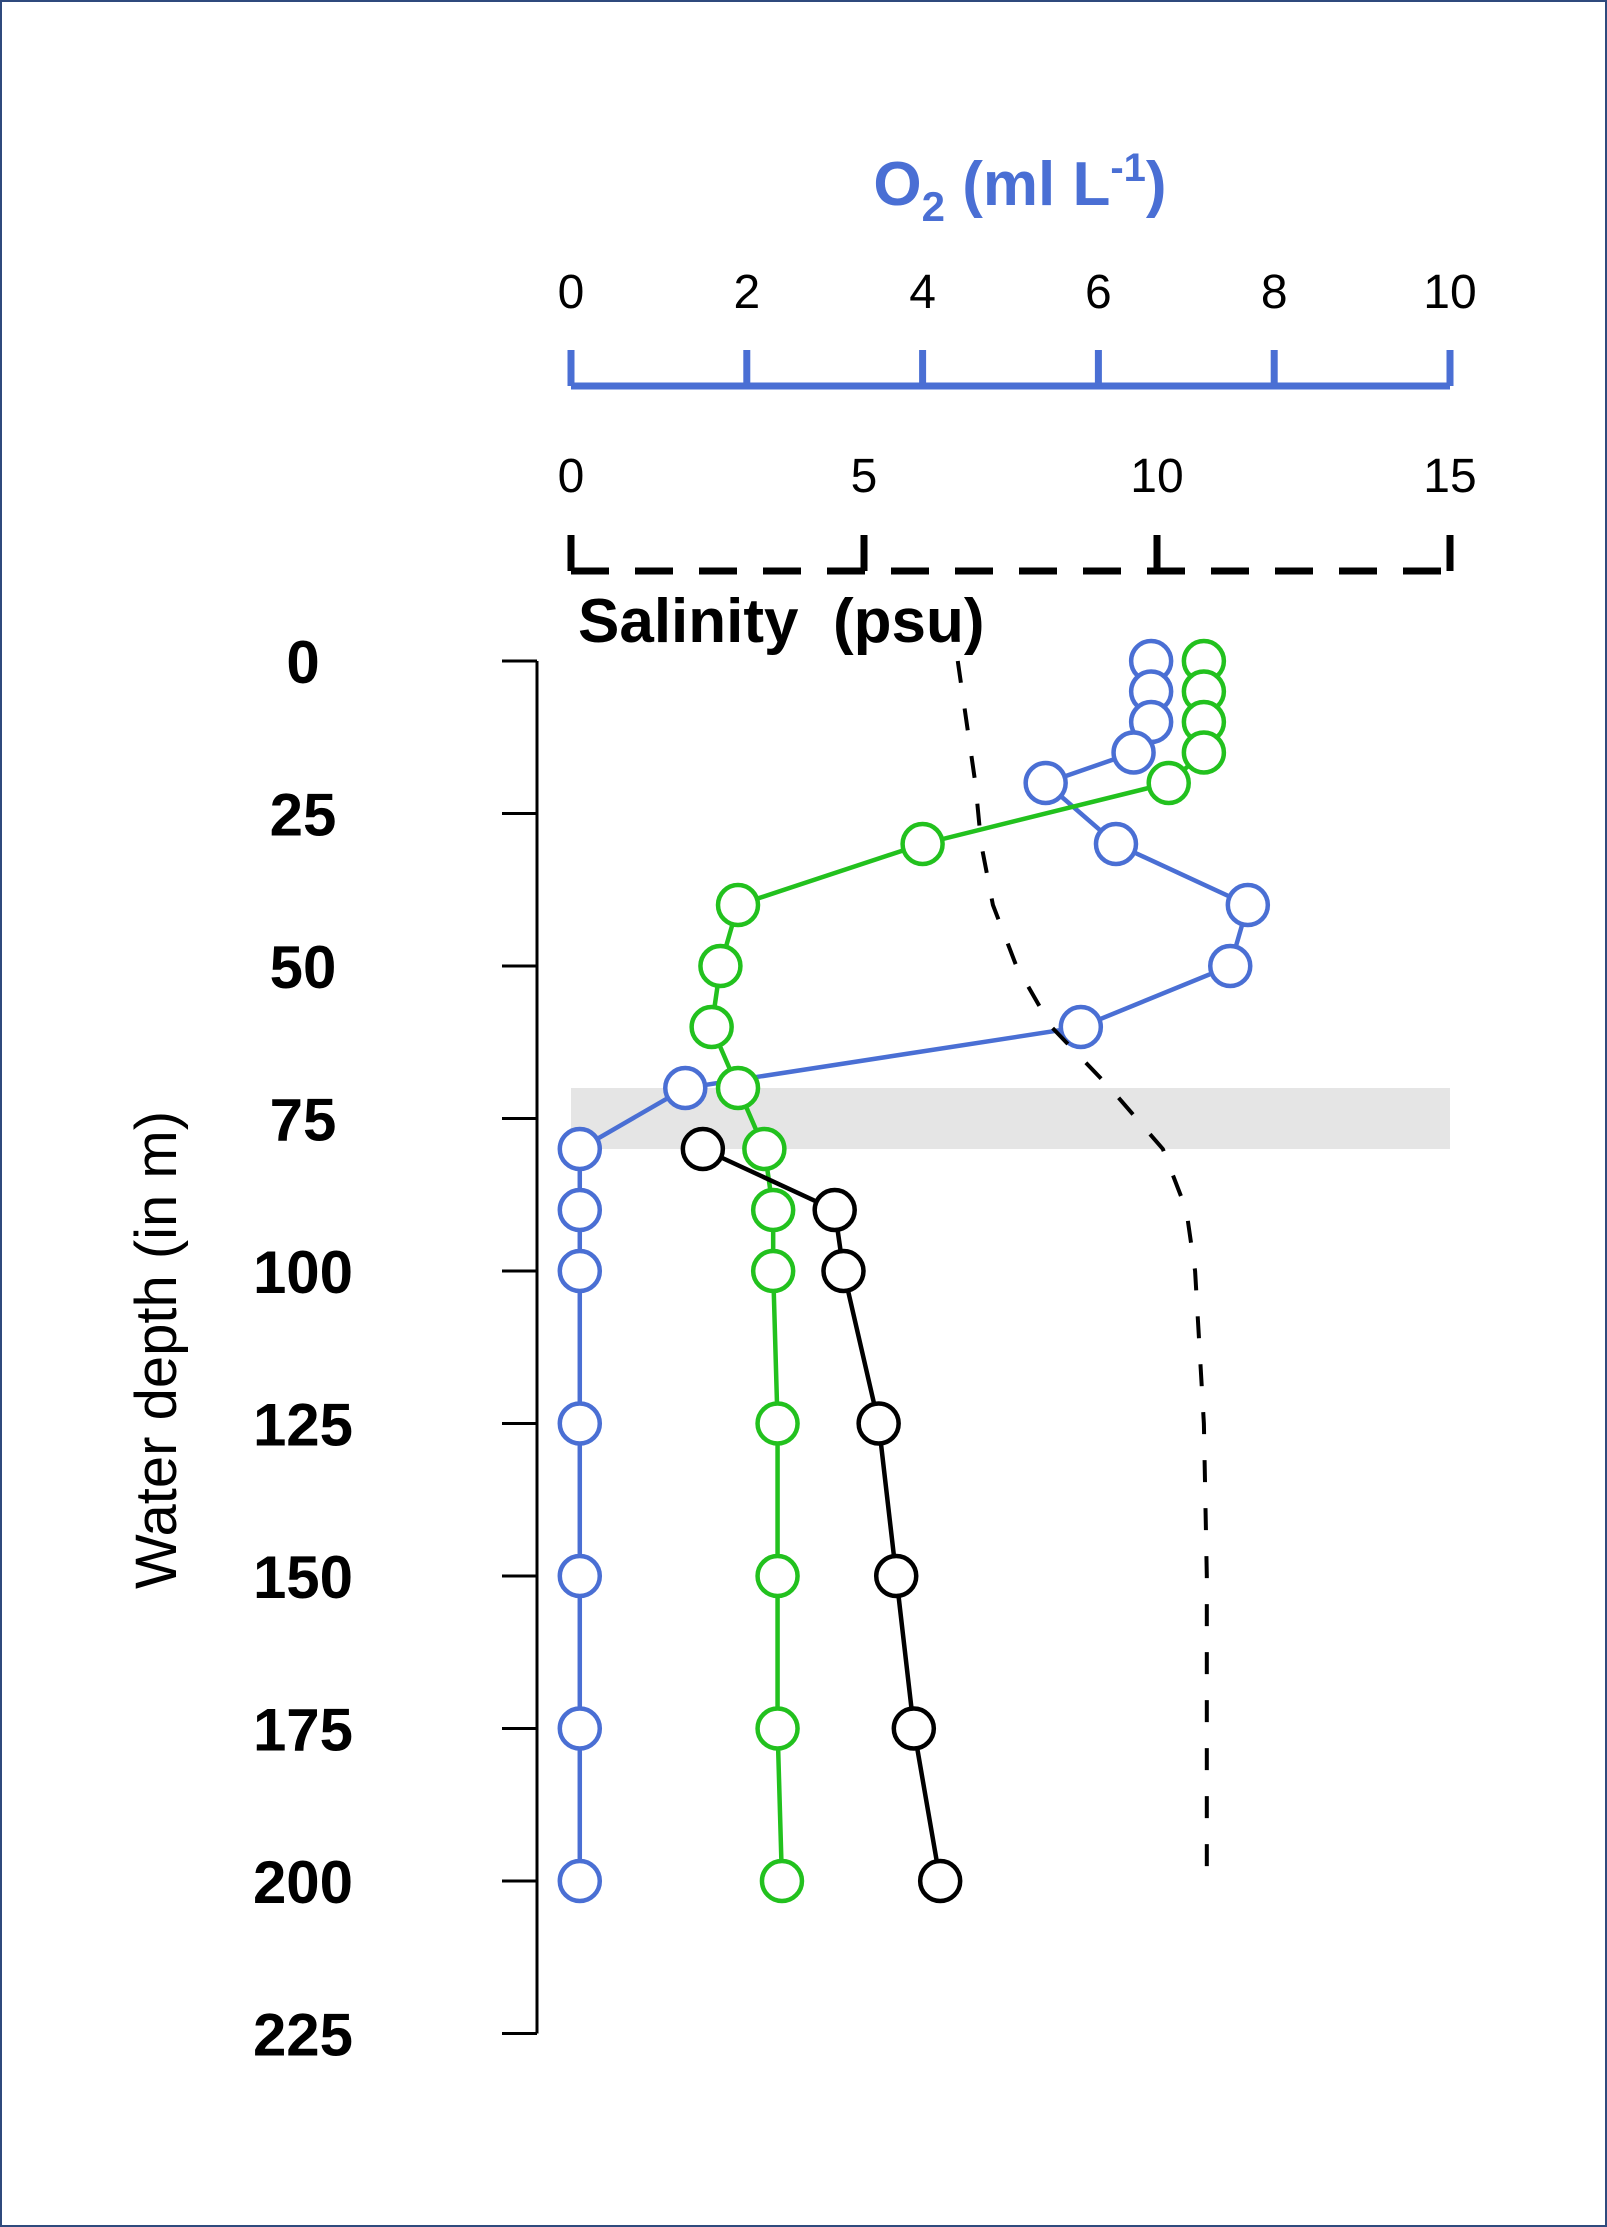 The height and width of the screenshot is (2227, 1607). I want to click on salinity-axis-title: Salinity (psu), so click(781, 621).